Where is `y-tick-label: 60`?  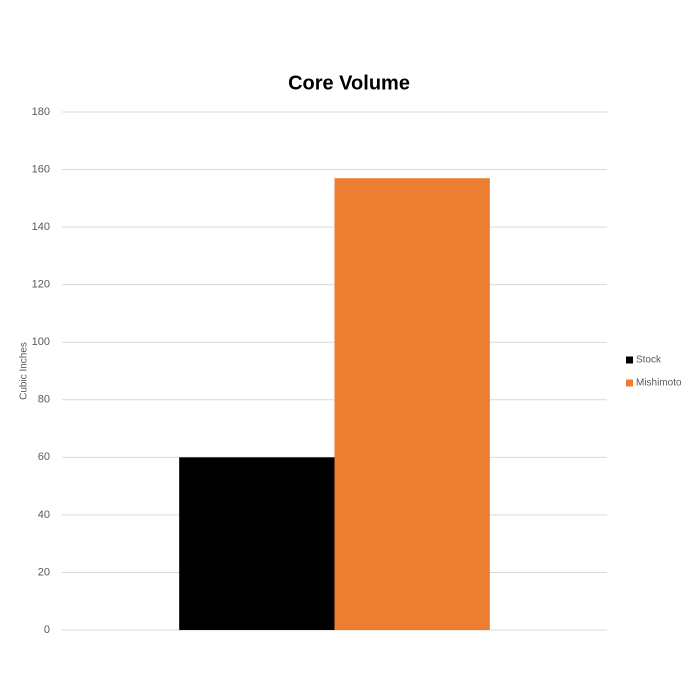 y-tick-label: 60 is located at coordinates (44, 457).